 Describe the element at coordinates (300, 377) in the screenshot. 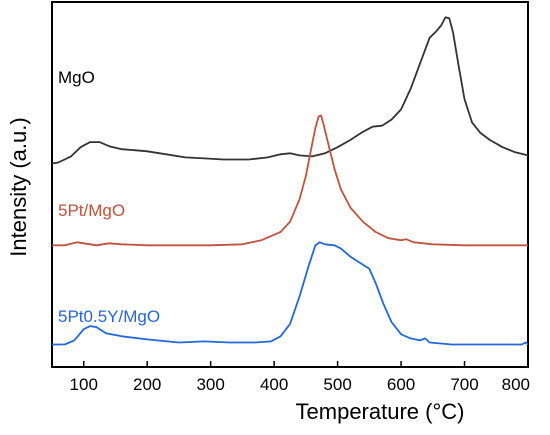

I see `x-axis-ticks: 100 200 300 400 500 600 700 800` at that location.